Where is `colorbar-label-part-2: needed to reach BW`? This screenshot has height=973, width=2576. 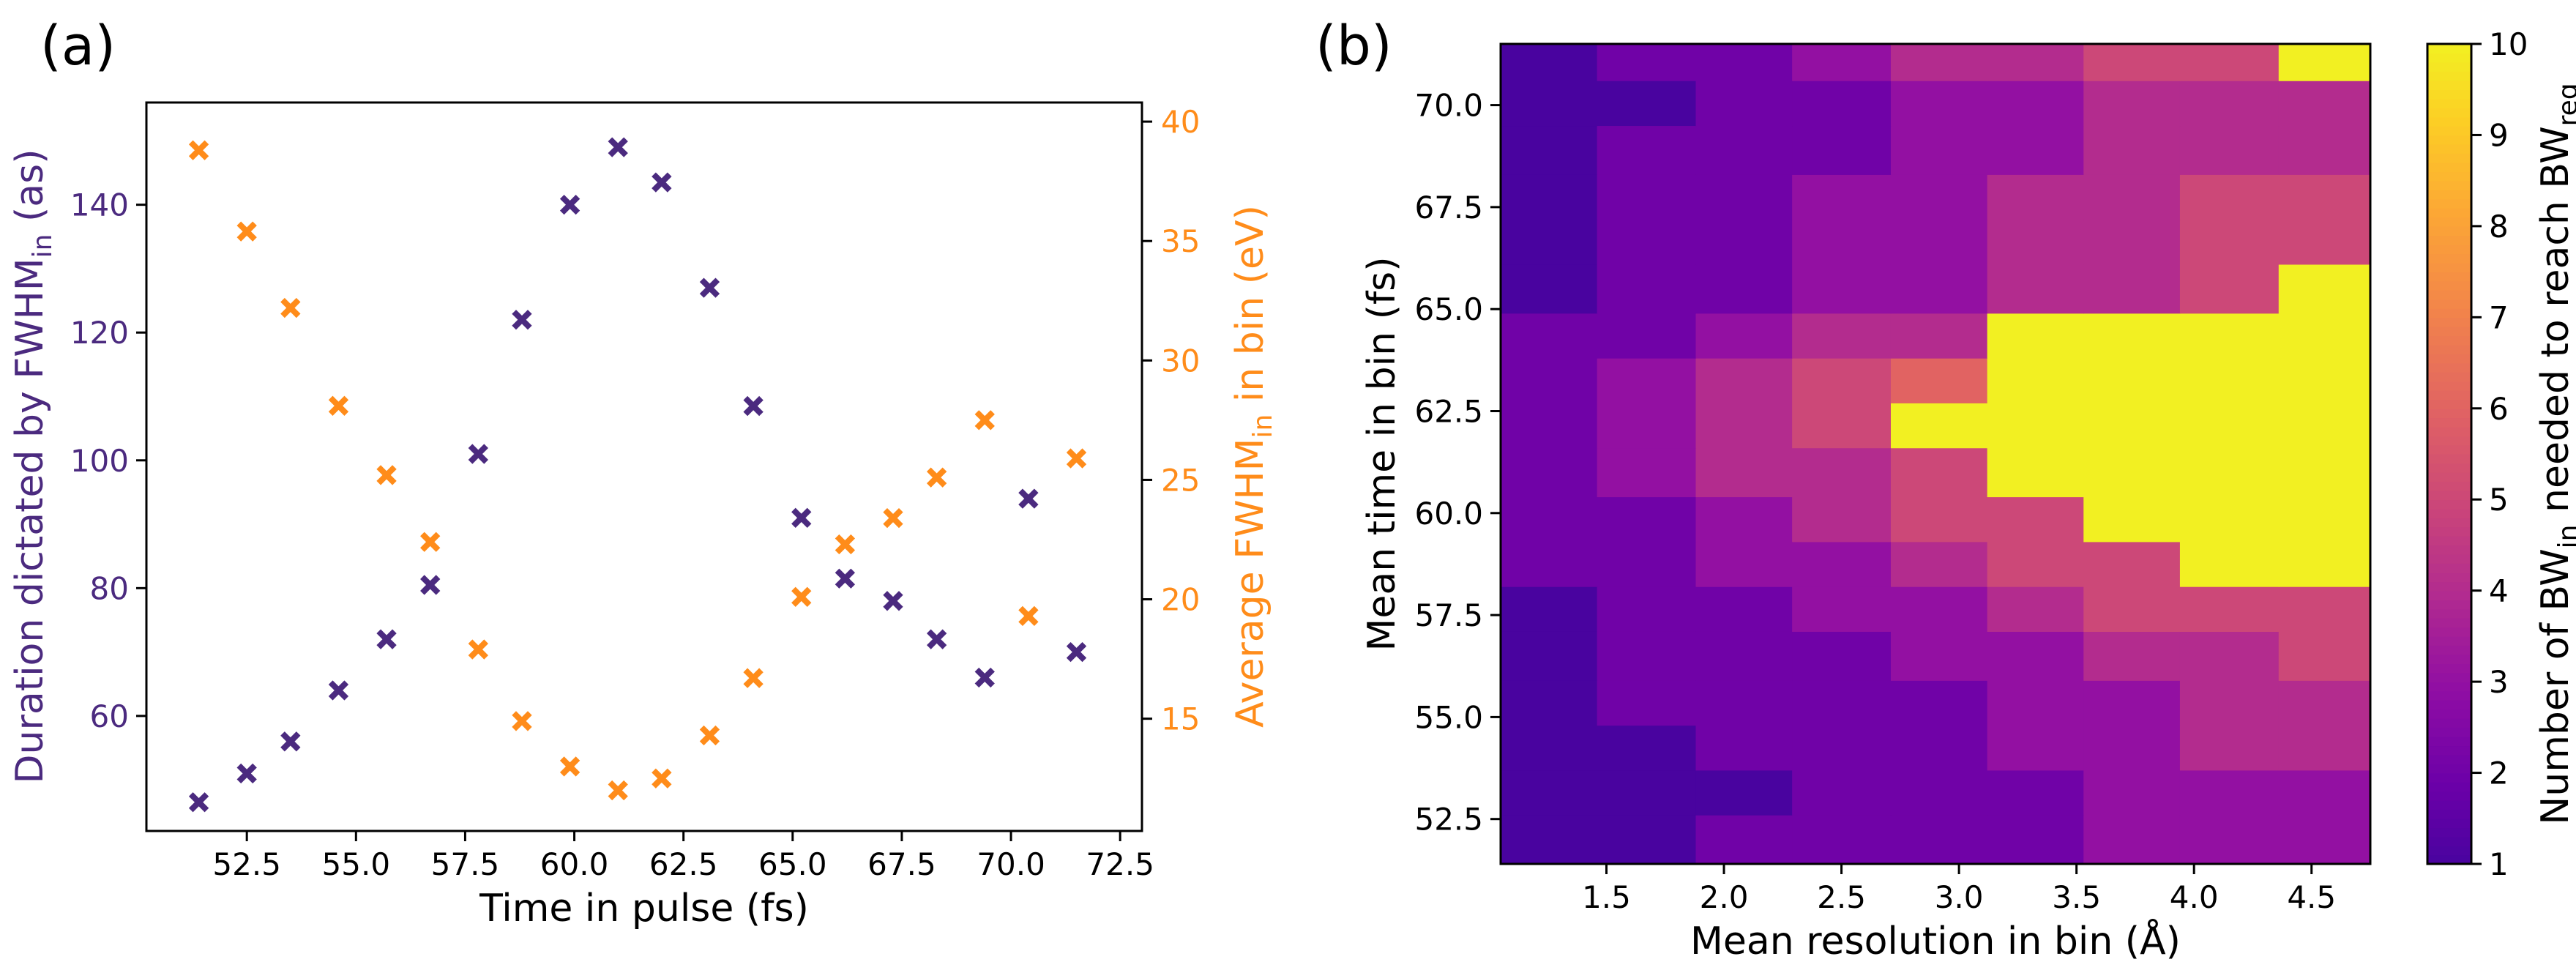
colorbar-label-part-2: needed to reach BW is located at coordinates (2555, 325).